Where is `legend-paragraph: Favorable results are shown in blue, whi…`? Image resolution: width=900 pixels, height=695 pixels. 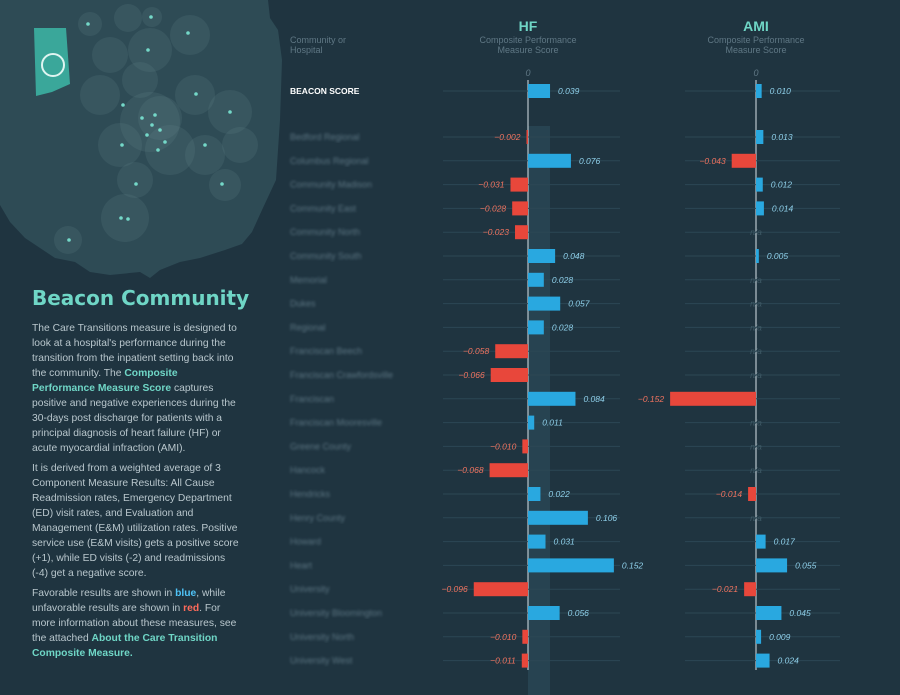
legend-paragraph: Favorable results are shown in blue, whi… is located at coordinates (134, 623).